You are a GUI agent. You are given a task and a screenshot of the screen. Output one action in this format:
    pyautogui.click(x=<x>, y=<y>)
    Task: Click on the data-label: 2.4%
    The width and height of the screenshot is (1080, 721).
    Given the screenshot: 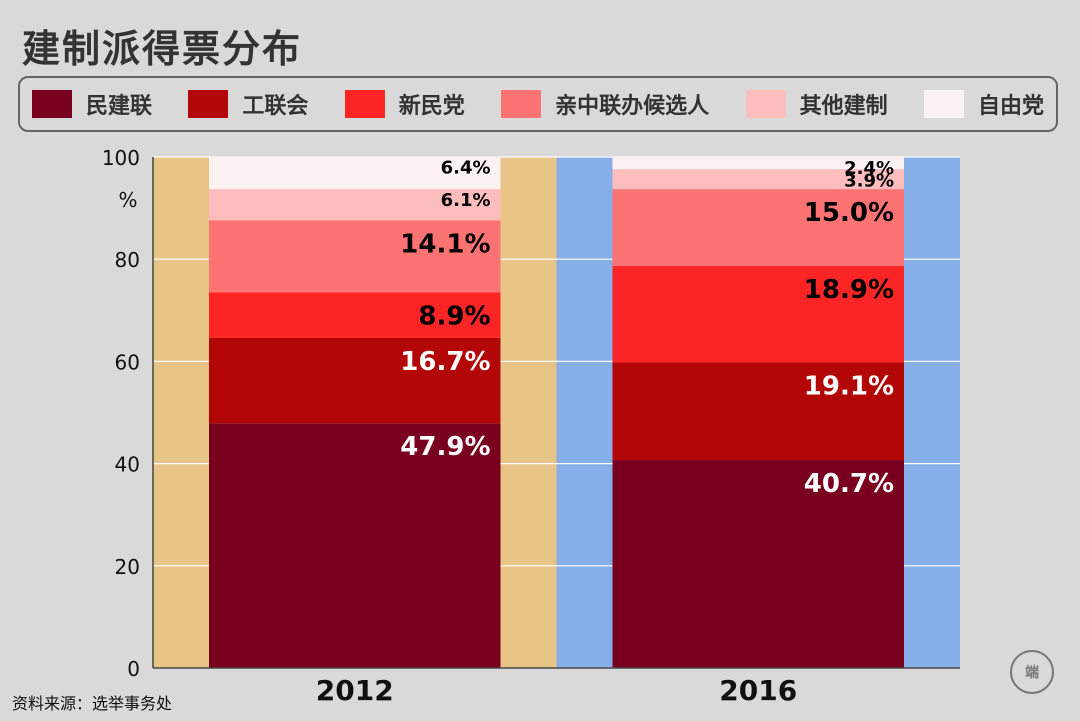 What is the action you would take?
    pyautogui.click(x=869, y=168)
    